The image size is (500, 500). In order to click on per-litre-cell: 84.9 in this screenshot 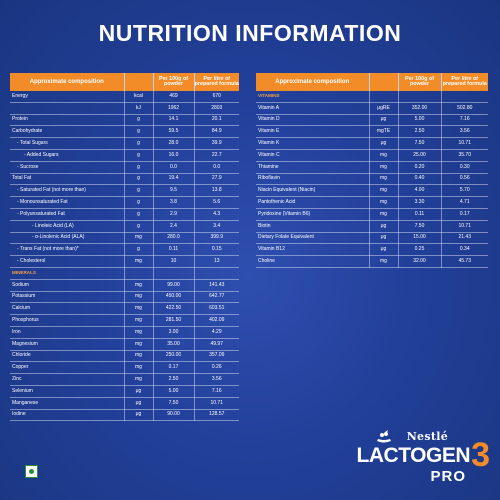, I will do `click(216, 132)`.